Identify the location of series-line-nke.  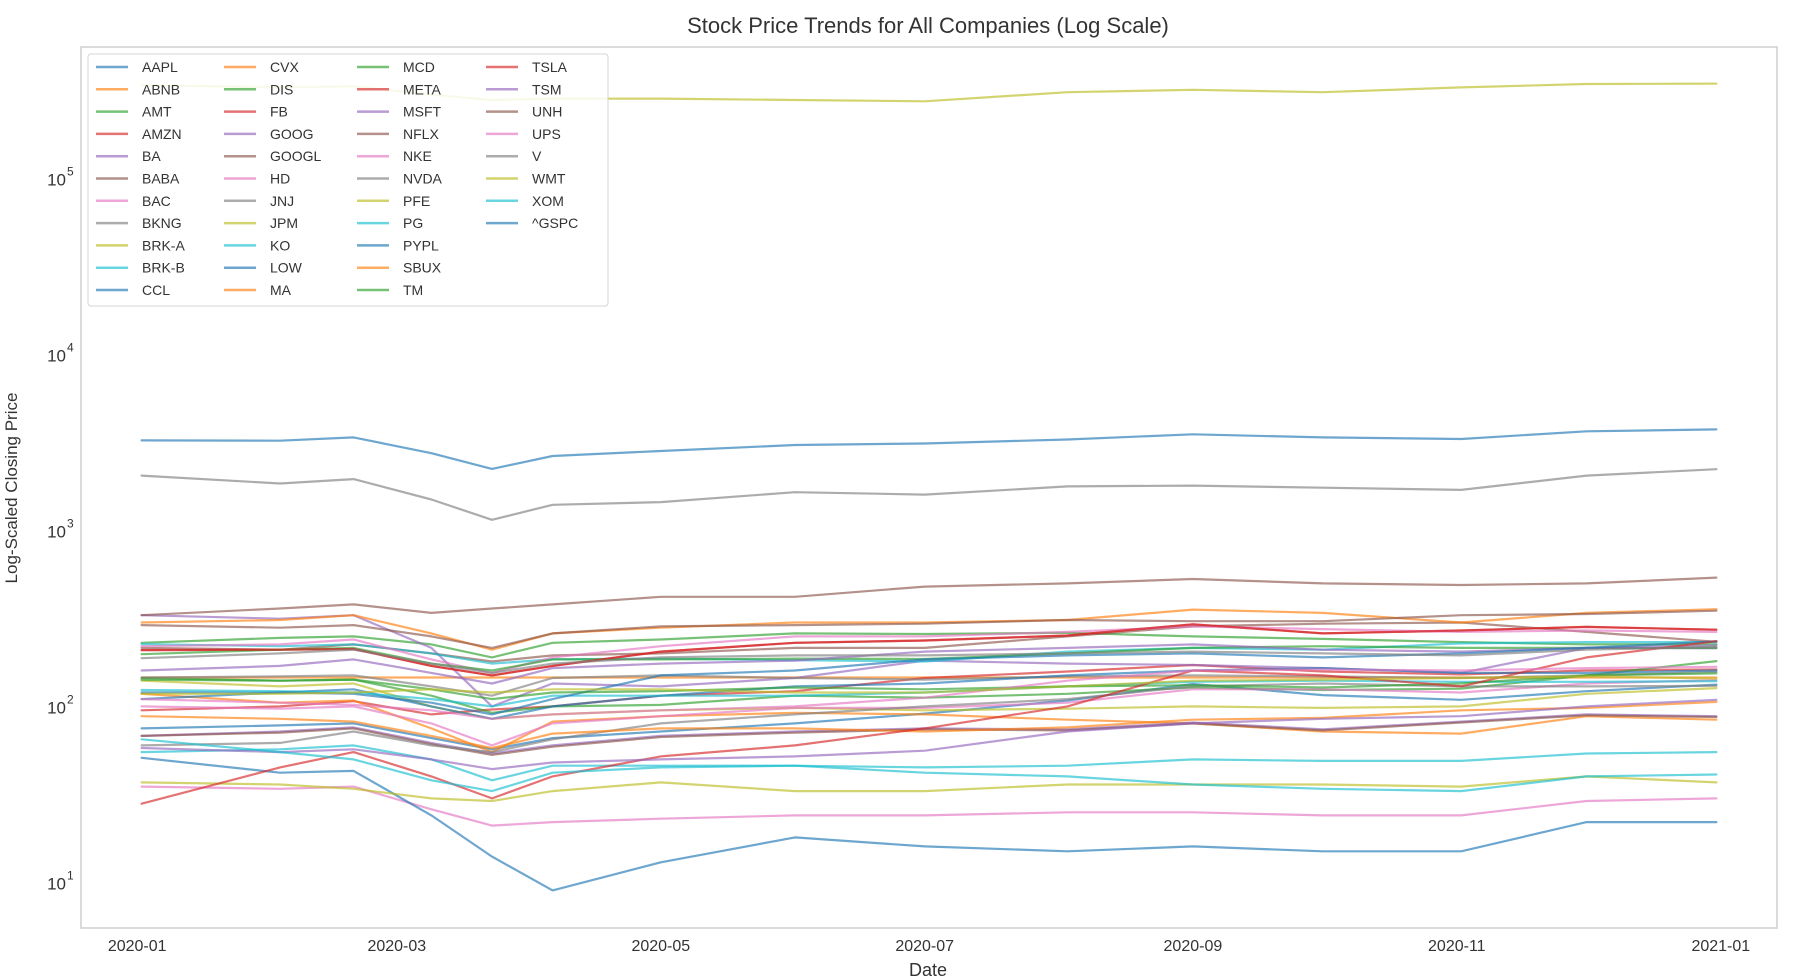
(929, 712).